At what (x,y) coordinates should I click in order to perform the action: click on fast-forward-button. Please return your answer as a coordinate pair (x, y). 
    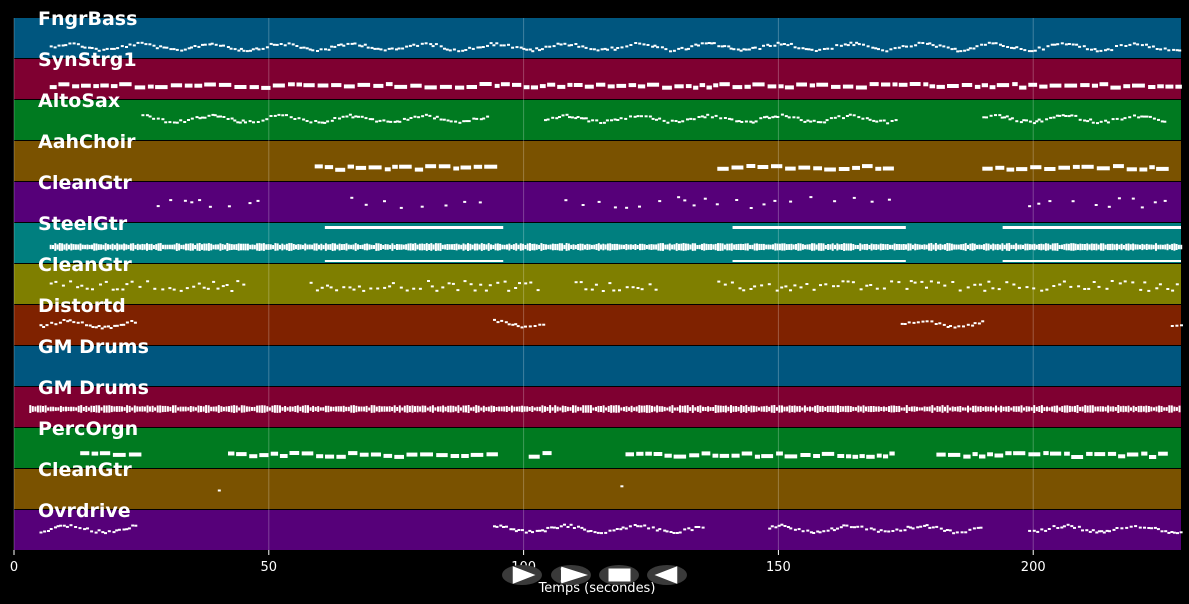
    Looking at the image, I should click on (571, 575).